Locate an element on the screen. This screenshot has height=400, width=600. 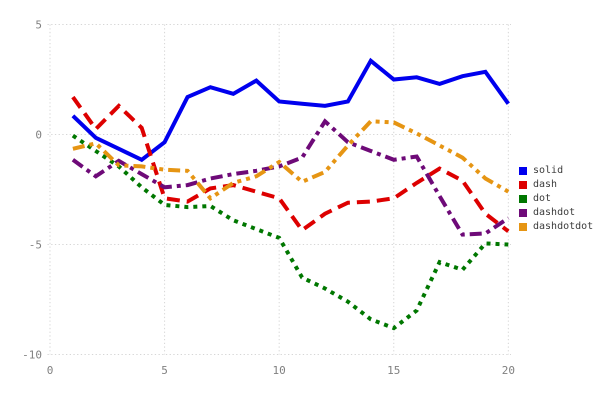
legend-label: dashdotdot is located at coordinates (563, 226).